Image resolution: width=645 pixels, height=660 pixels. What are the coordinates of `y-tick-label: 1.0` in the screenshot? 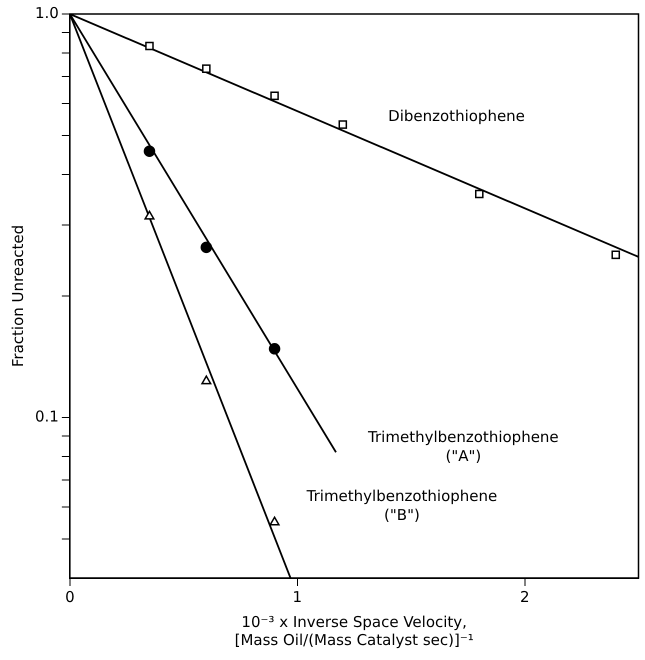 It's located at (46, 13).